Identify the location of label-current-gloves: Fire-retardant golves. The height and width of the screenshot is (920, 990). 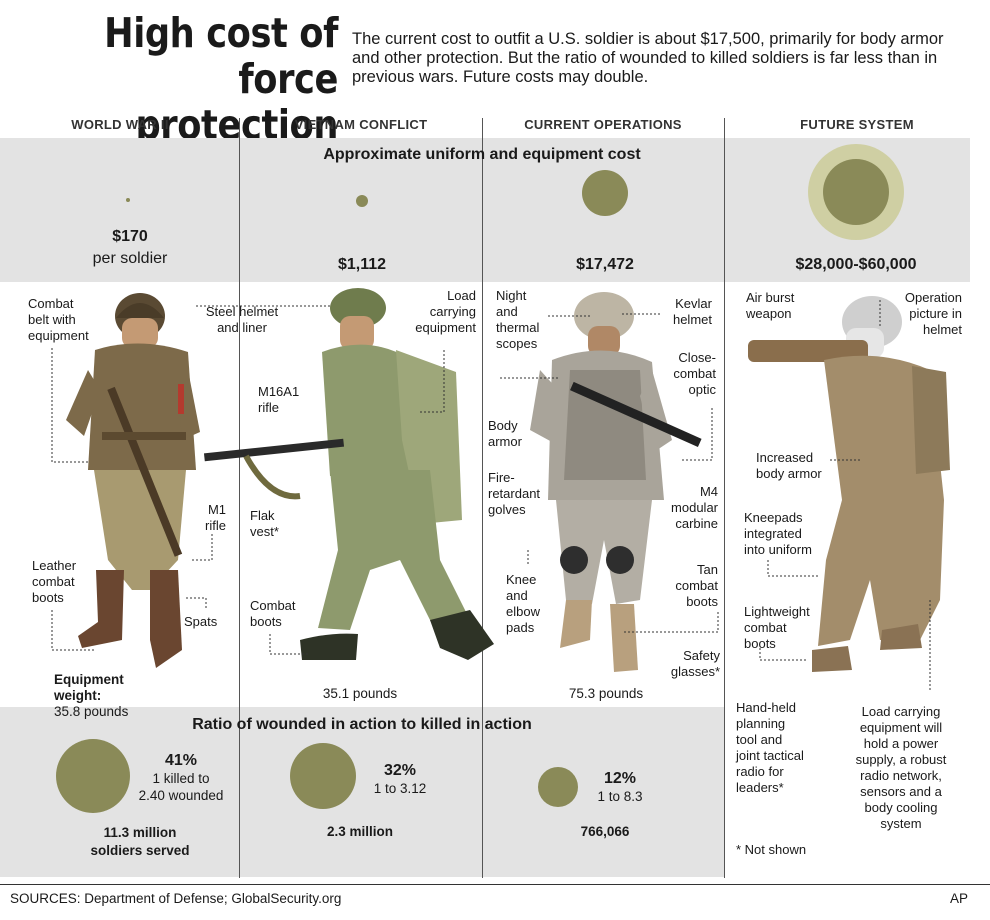
(514, 493).